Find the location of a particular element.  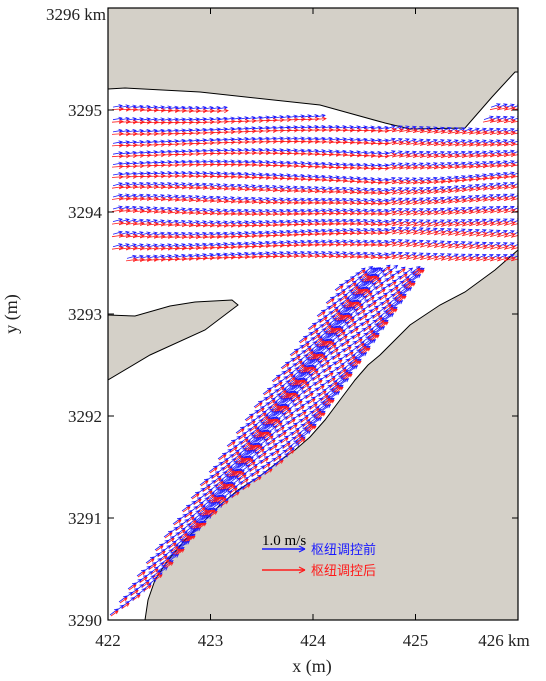

y-tick-labels: 3290 3291 3292 3293 3294 3295 3296 km is located at coordinates (76, 317).